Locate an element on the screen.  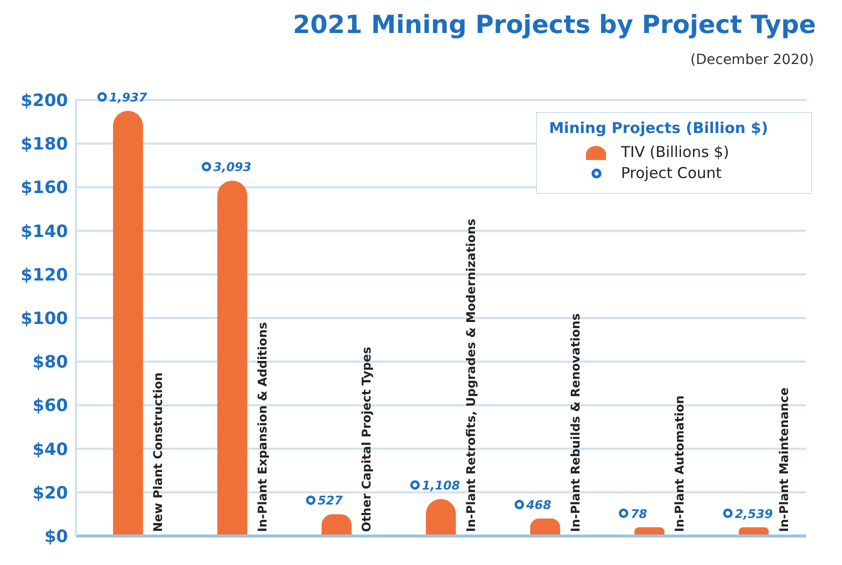
y-tick-label: $120 is located at coordinates (44, 275).